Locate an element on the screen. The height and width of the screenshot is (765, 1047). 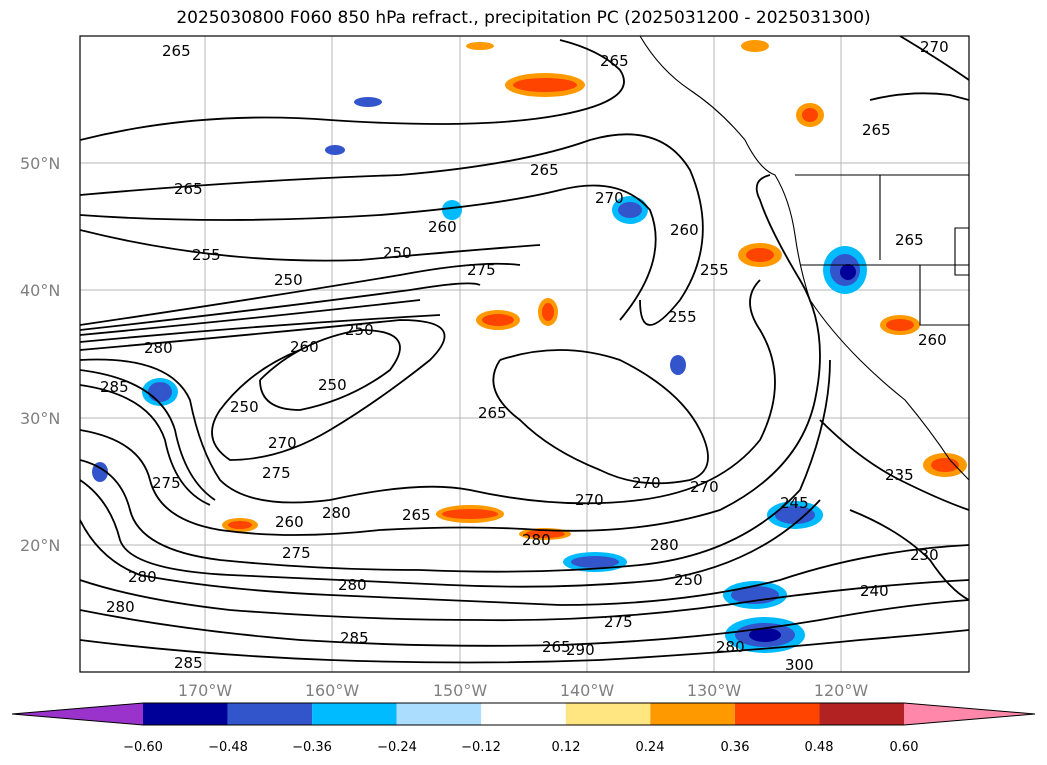
colorbar-tick: −0.24 is located at coordinates (397, 747).